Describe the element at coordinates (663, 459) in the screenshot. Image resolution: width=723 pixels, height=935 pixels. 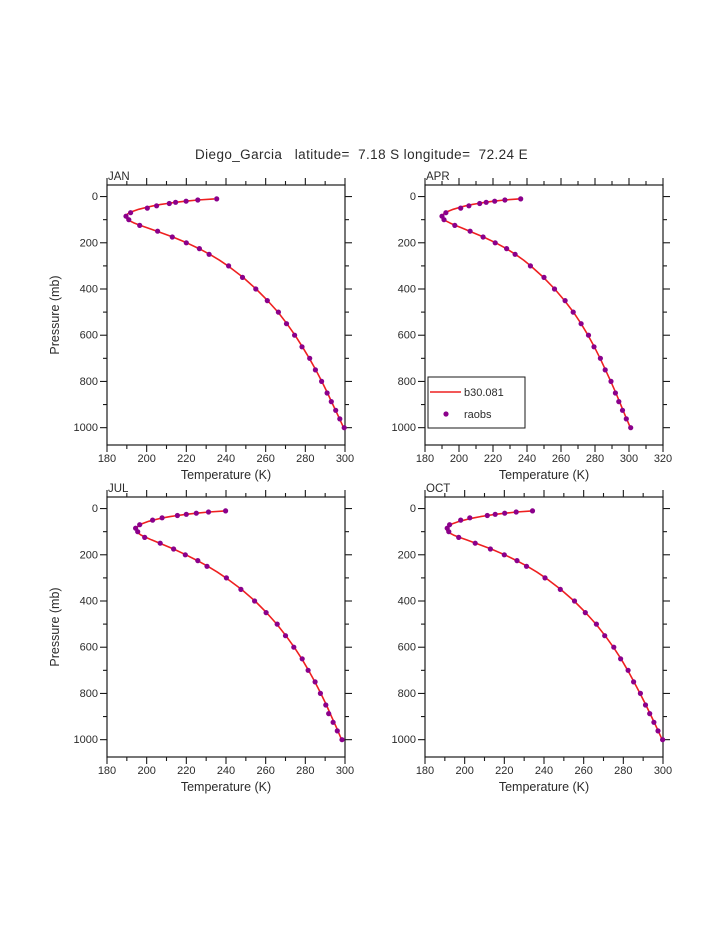
I see `x-tick-label: 320` at that location.